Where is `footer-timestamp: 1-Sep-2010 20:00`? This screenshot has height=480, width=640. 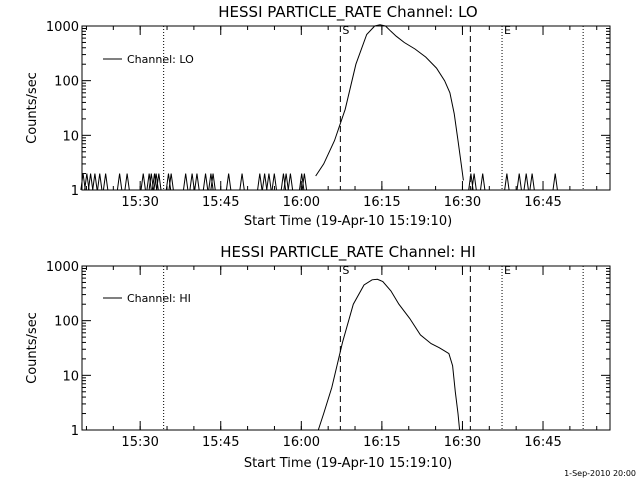 footer-timestamp: 1-Sep-2010 20:00 is located at coordinates (600, 473).